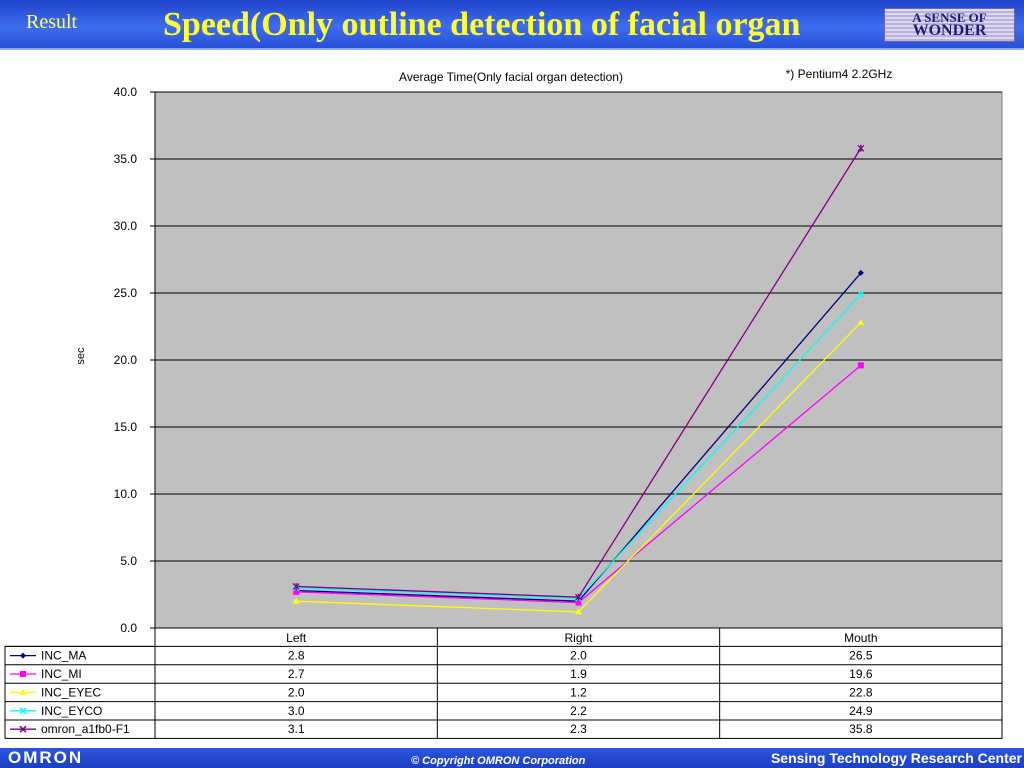 Image resolution: width=1024 pixels, height=768 pixels. Describe the element at coordinates (578, 711) in the screenshot. I see `table-cell-value: 2.2` at that location.